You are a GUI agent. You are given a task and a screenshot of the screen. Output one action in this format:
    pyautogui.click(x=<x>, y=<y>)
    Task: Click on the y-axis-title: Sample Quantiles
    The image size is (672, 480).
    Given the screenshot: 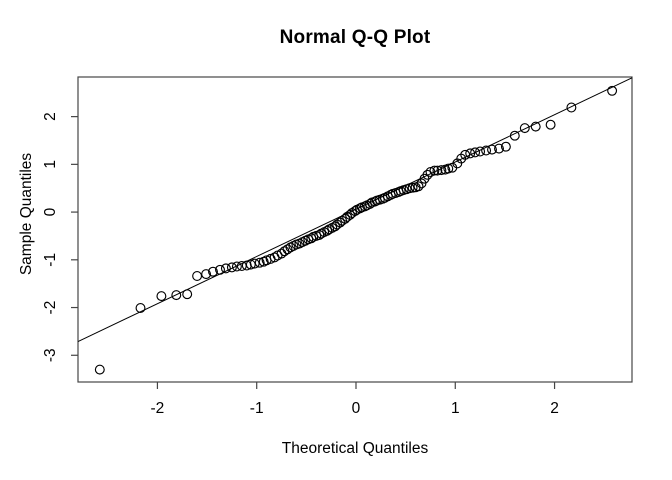 What is the action you would take?
    pyautogui.click(x=26, y=214)
    